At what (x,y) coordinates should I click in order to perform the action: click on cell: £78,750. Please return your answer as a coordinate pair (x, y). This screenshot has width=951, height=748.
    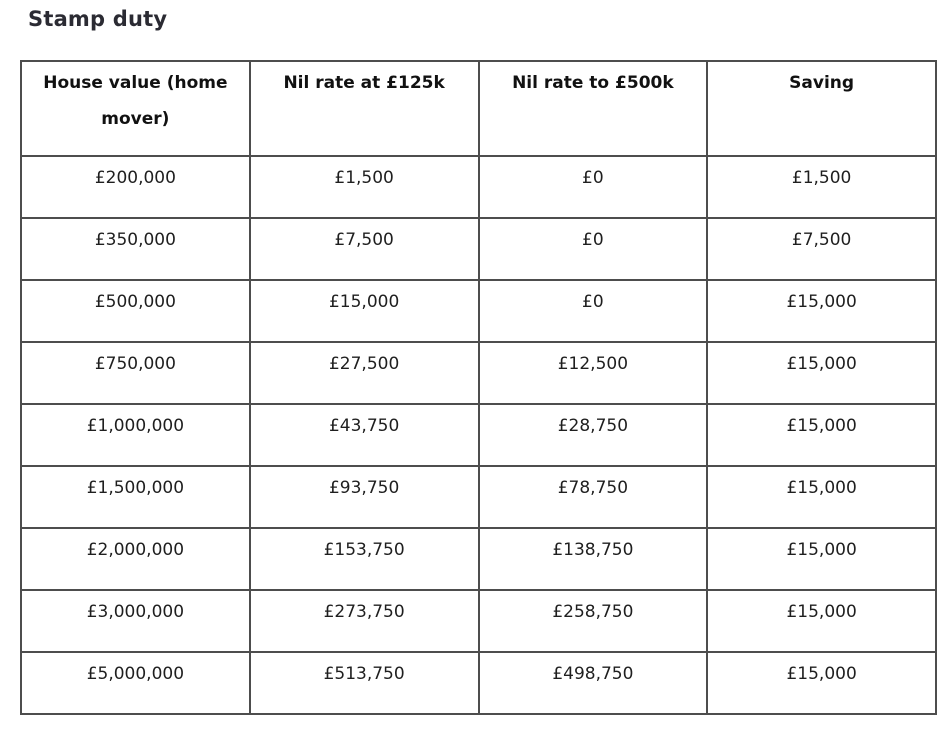
    Looking at the image, I should click on (593, 497).